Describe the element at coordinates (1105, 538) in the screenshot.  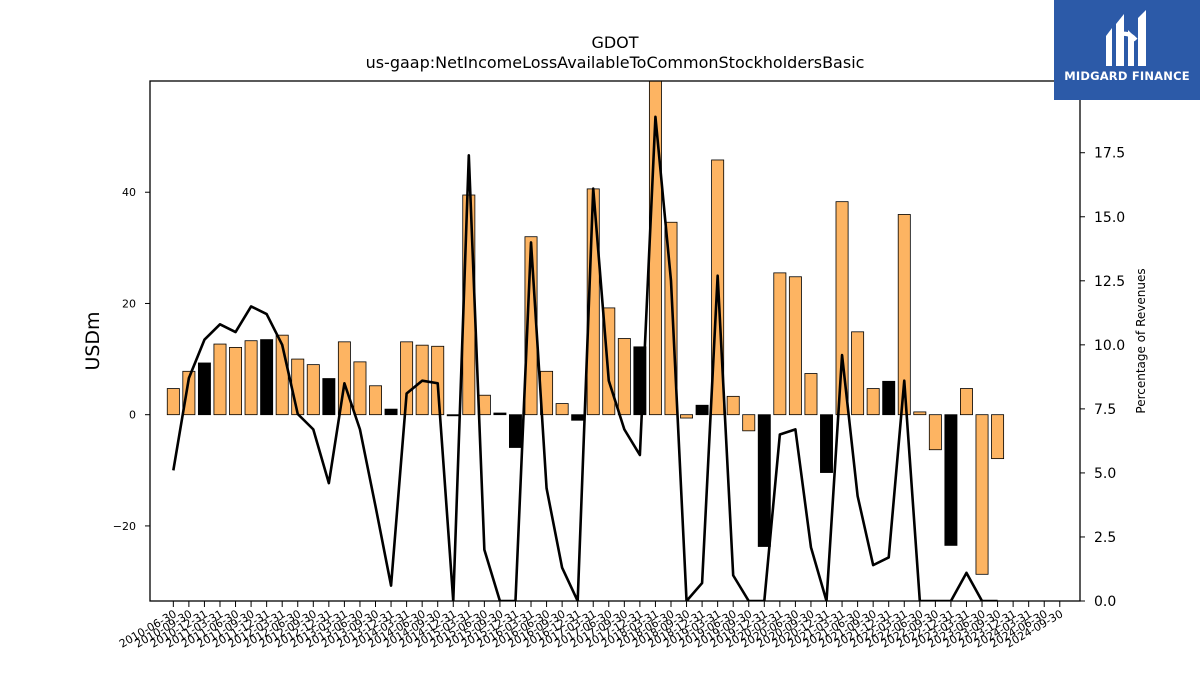
I see `right-y-tick-label: 2.5` at that location.